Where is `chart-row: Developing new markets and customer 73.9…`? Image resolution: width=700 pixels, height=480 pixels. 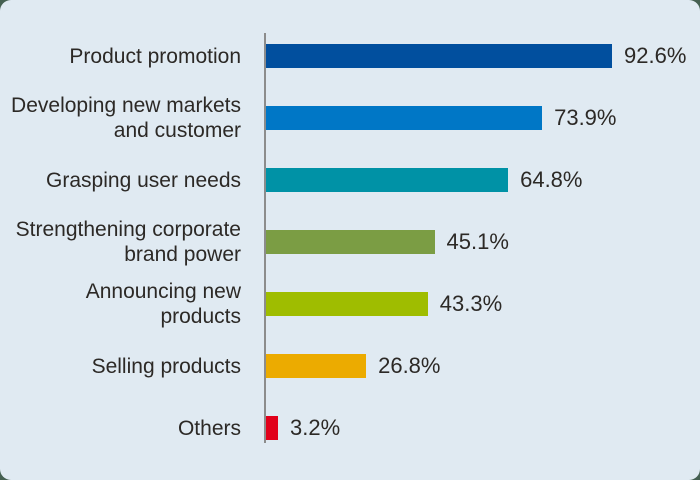 chart-row: Developing new markets and customer 73.9… is located at coordinates (350, 118).